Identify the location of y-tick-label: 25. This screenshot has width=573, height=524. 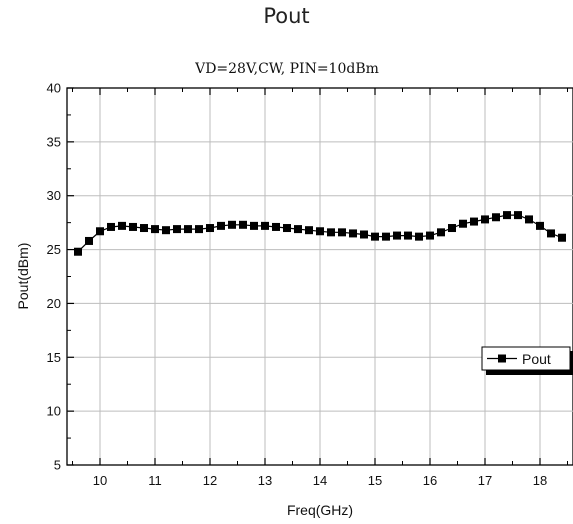
(54, 249).